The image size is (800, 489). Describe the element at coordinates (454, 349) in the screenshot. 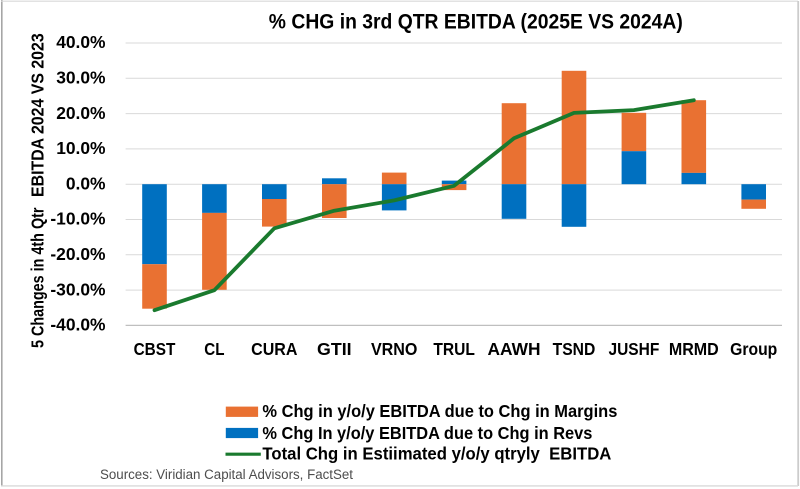

I see `svg-text: TRUL` at that location.